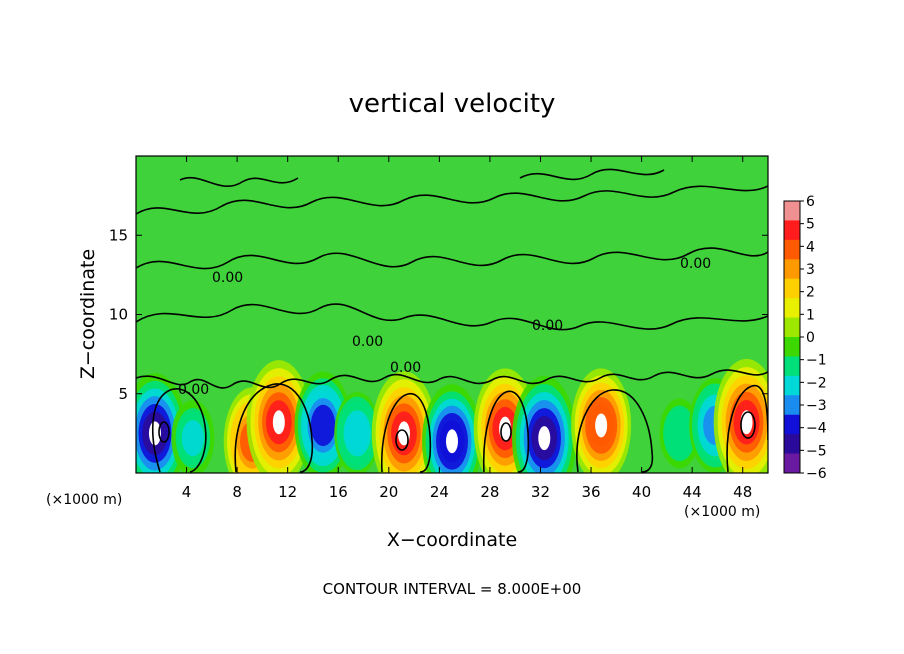 This screenshot has height=654, width=904. Describe the element at coordinates (123, 394) in the screenshot. I see `y-tick-label: 5` at that location.